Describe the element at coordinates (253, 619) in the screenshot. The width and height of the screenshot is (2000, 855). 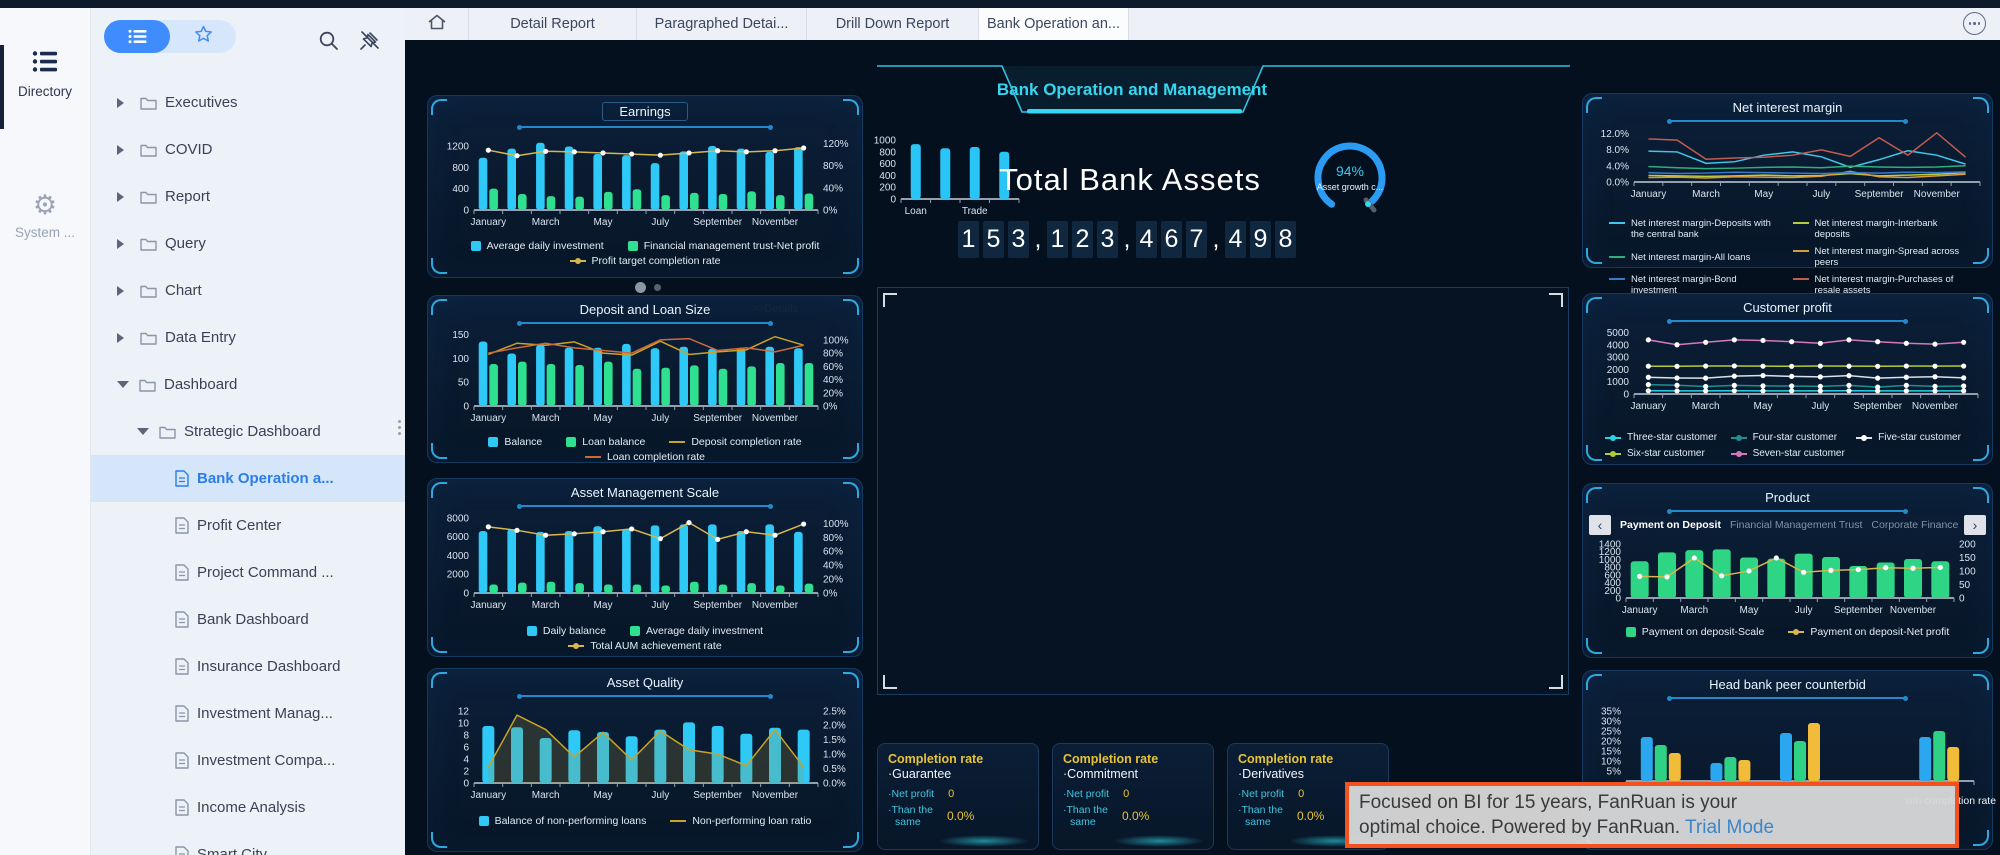
I see `tree-item-label: Bank Dashboard` at that location.